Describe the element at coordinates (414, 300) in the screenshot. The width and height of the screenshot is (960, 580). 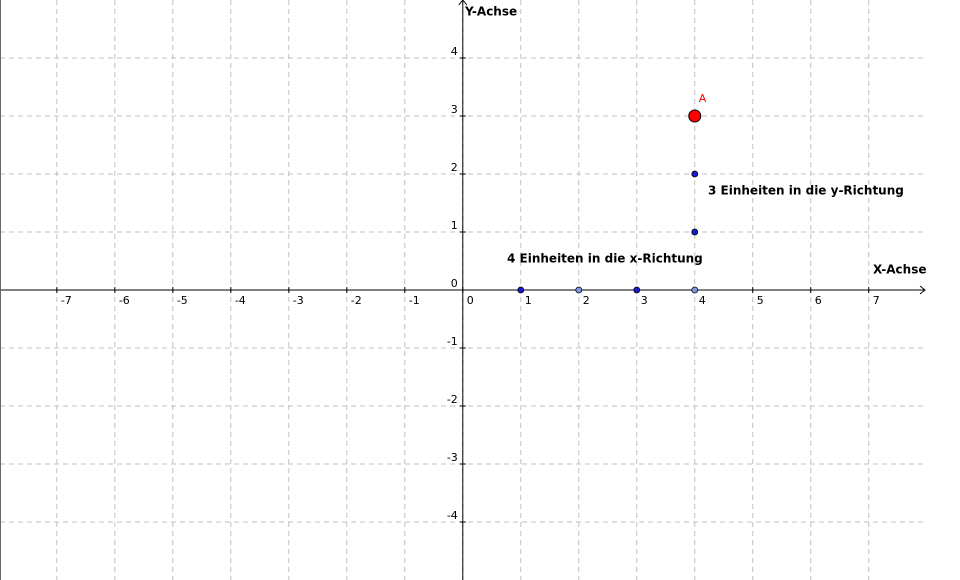
I see `x-tick-label: -1` at that location.